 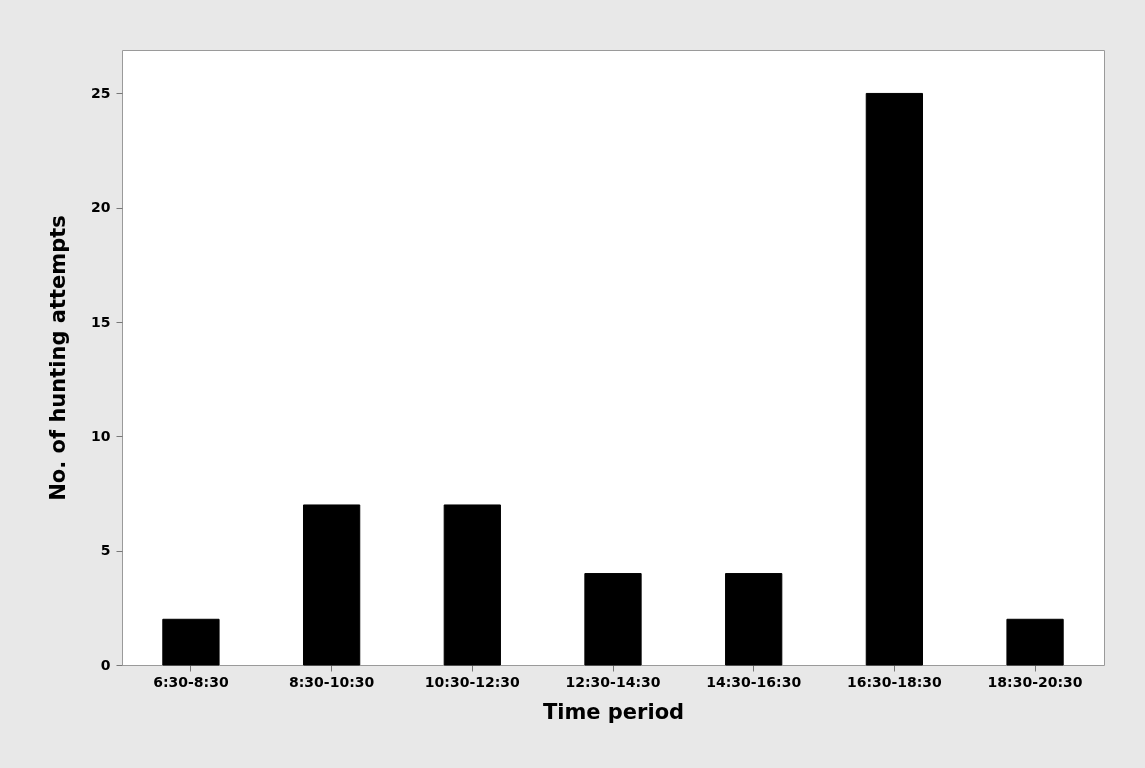 What do you see at coordinates (101, 321) in the screenshot?
I see `y-tick-label: 15` at bounding box center [101, 321].